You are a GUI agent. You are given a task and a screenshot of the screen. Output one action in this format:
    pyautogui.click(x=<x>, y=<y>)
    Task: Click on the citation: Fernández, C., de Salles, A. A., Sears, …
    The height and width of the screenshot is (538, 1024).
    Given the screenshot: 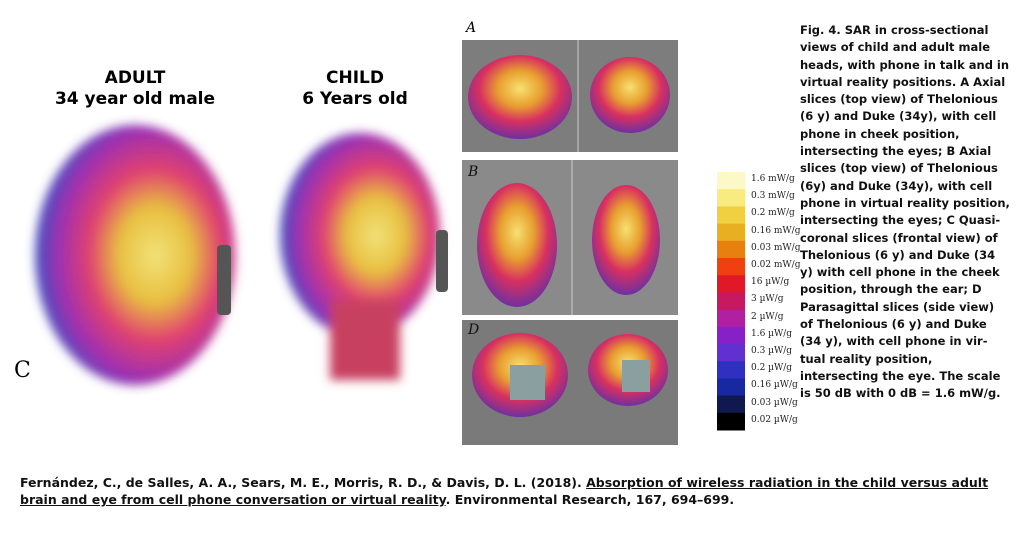 What is the action you would take?
    pyautogui.click(x=515, y=491)
    